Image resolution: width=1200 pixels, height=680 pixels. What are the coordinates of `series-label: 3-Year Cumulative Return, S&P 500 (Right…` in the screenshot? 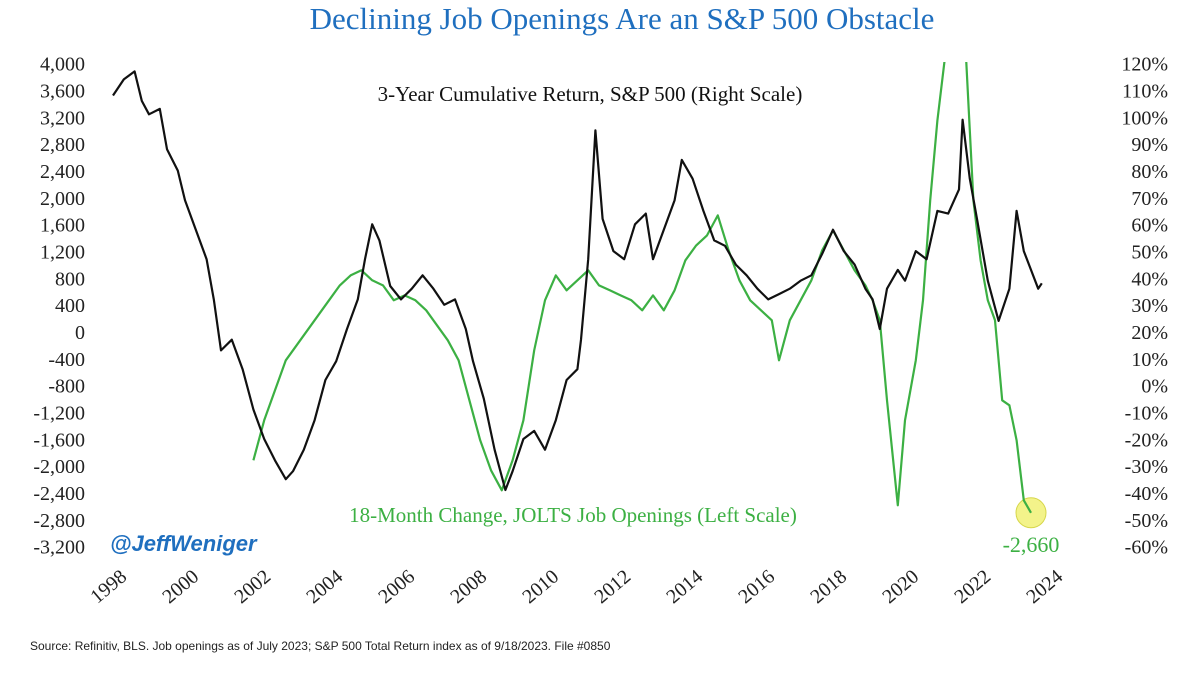 It's located at (590, 94).